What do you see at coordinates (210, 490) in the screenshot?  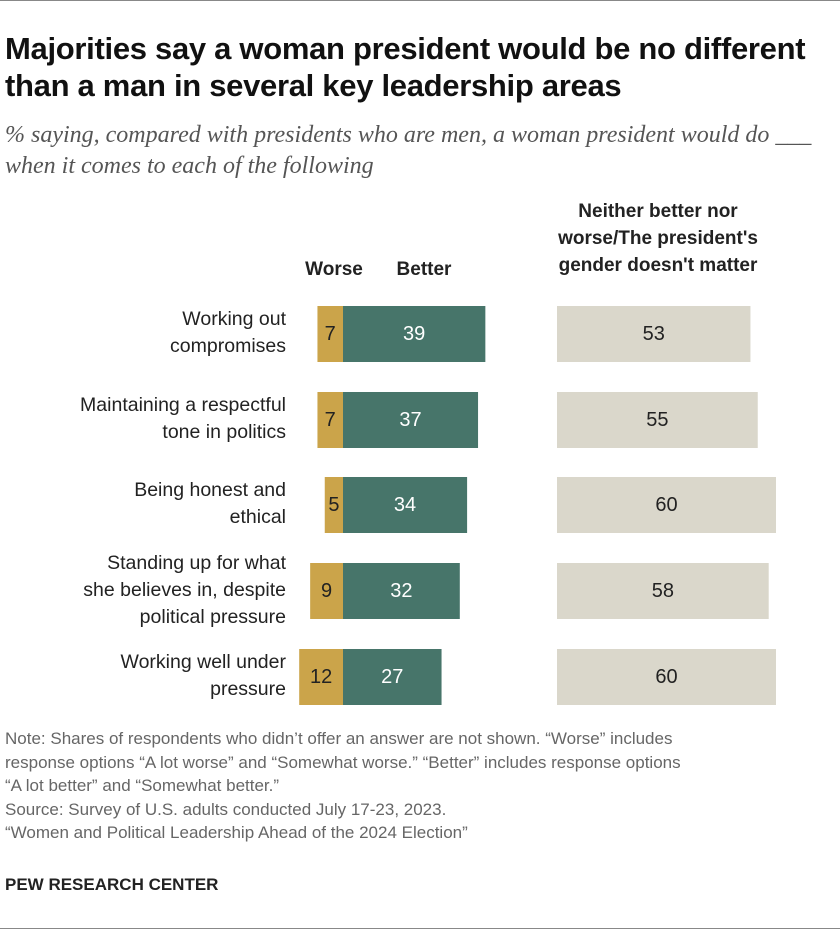 I see `category-label-line: Being honest and` at bounding box center [210, 490].